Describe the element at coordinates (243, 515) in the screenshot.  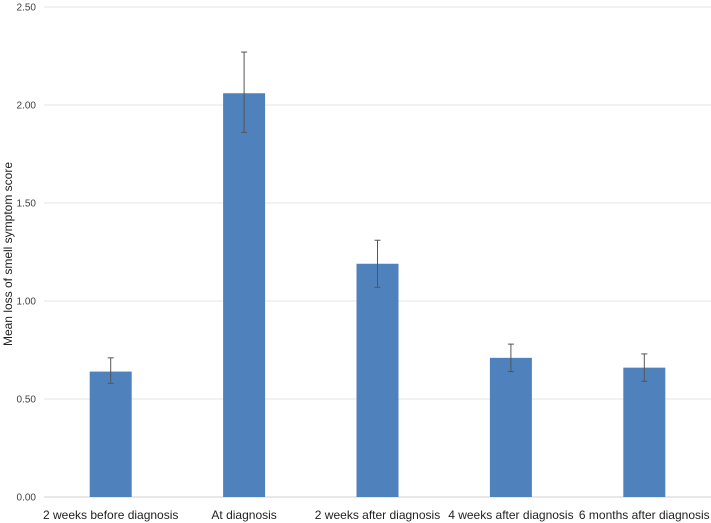
I see `x-category-label: At diagnosis` at that location.